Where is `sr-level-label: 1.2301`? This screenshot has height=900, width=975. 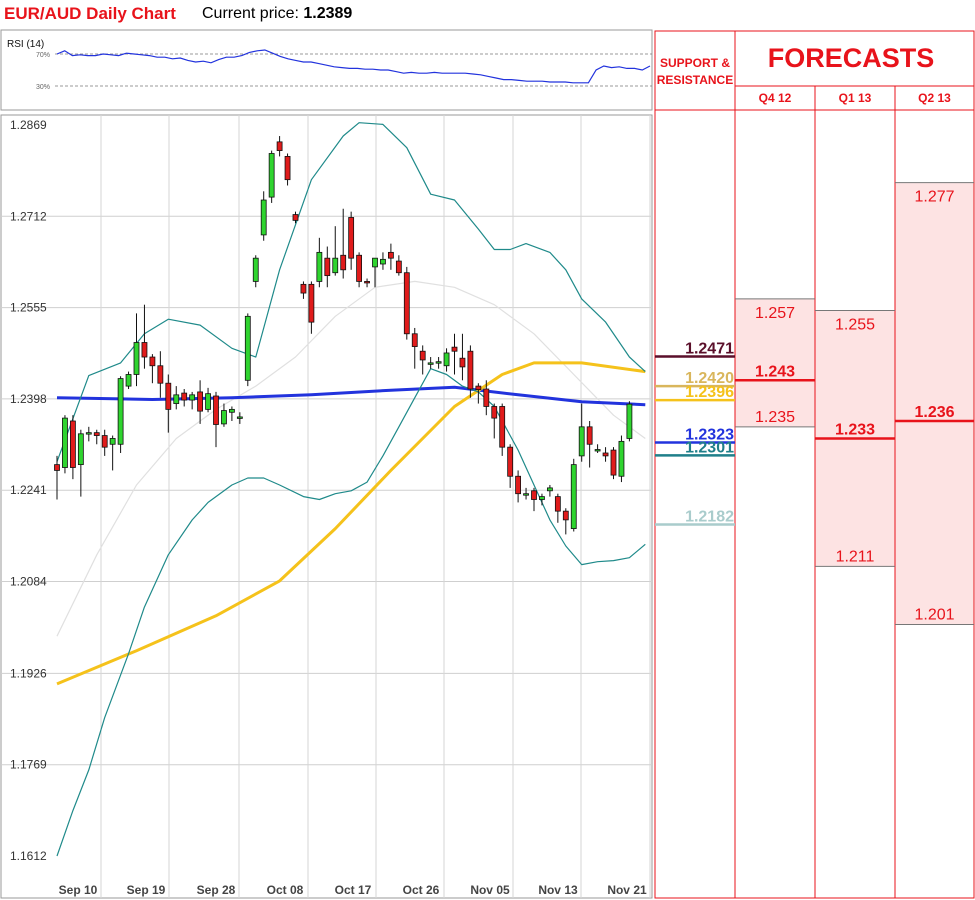 sr-level-label: 1.2301 is located at coordinates (709, 447).